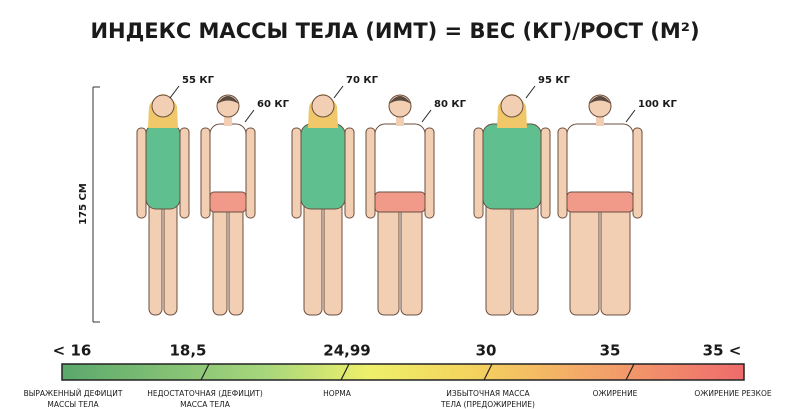  I want to click on category-label: ИЗБЫТОЧНАЯ МАССА, so click(488, 393).